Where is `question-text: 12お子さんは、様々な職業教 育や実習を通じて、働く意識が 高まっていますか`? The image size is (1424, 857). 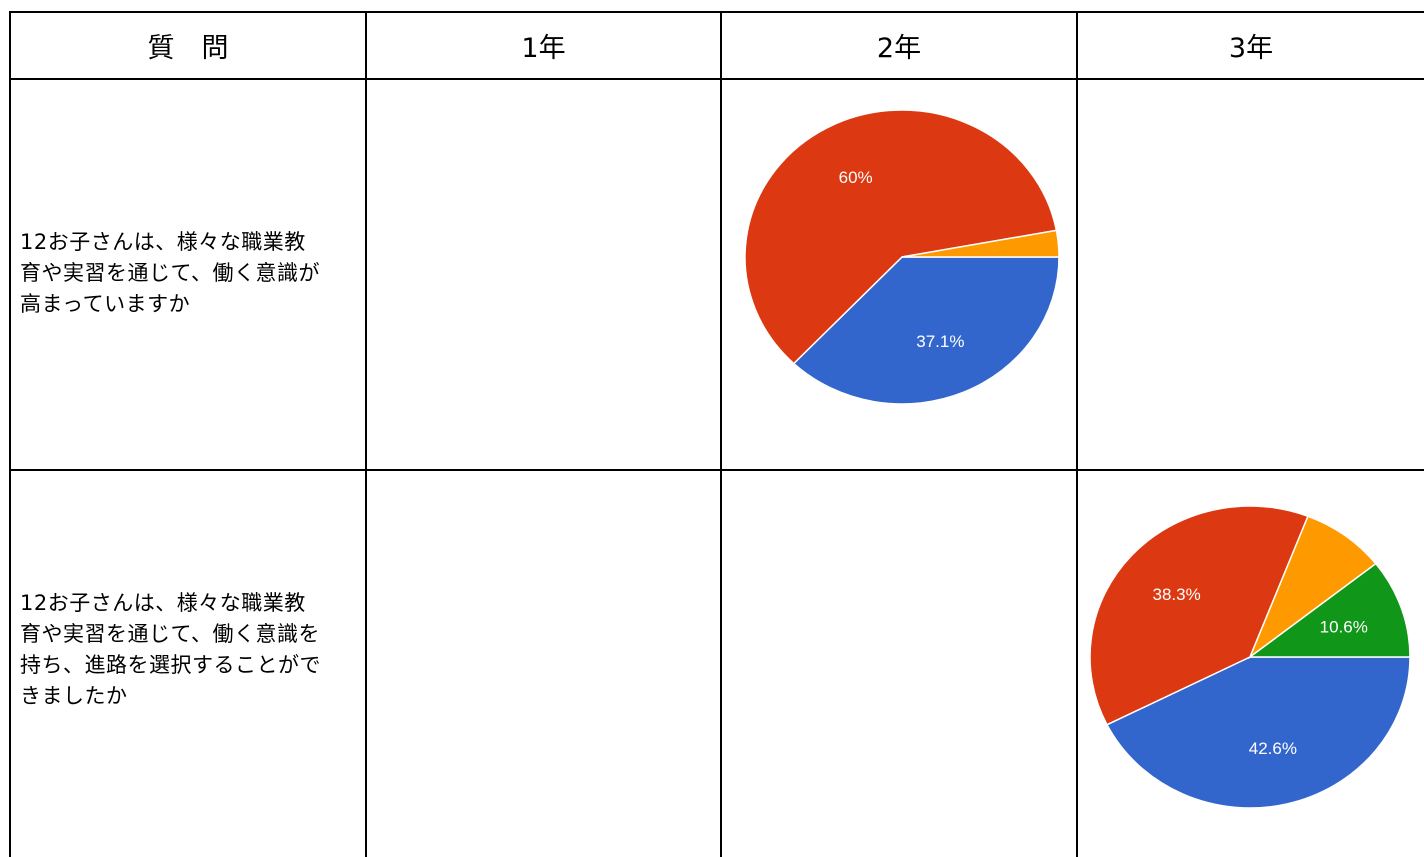 question-text: 12お子さんは、様々な職業教 育や実習を通じて、働く意識が 高まっていますか is located at coordinates (192, 273).